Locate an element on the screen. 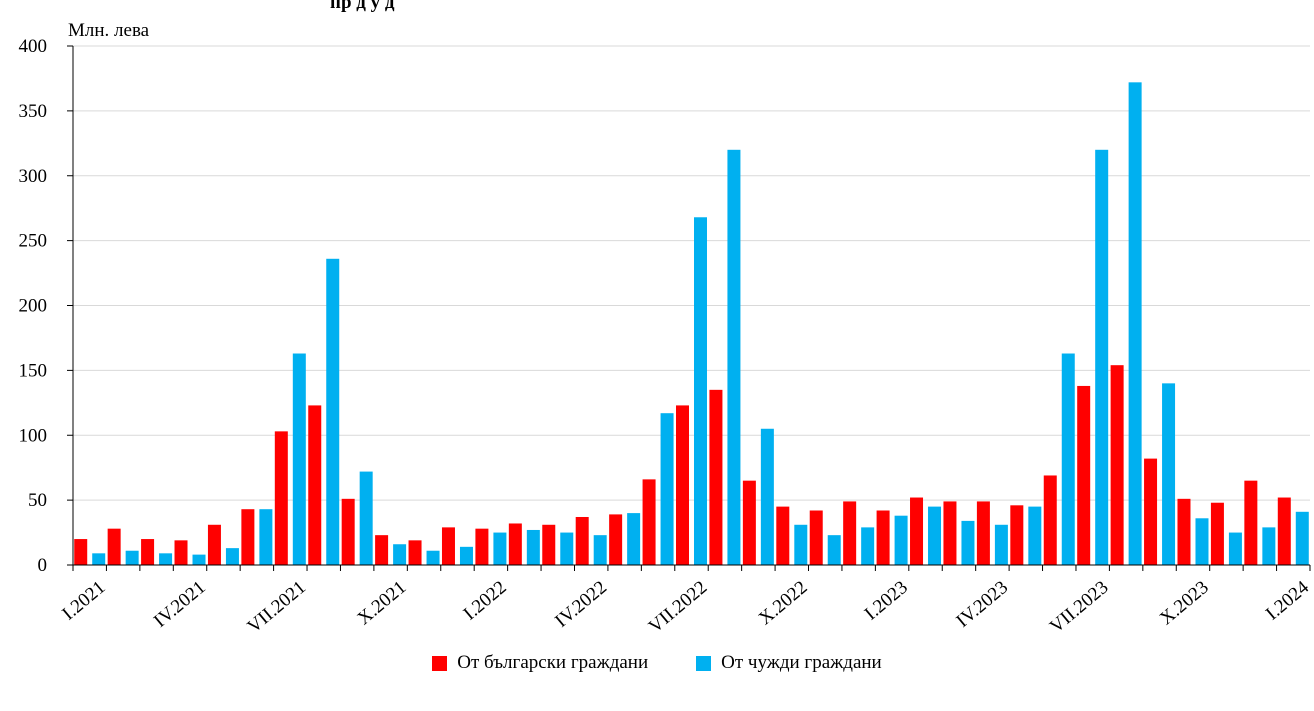  x-tick-label: I.2022 is located at coordinates (485, 601).